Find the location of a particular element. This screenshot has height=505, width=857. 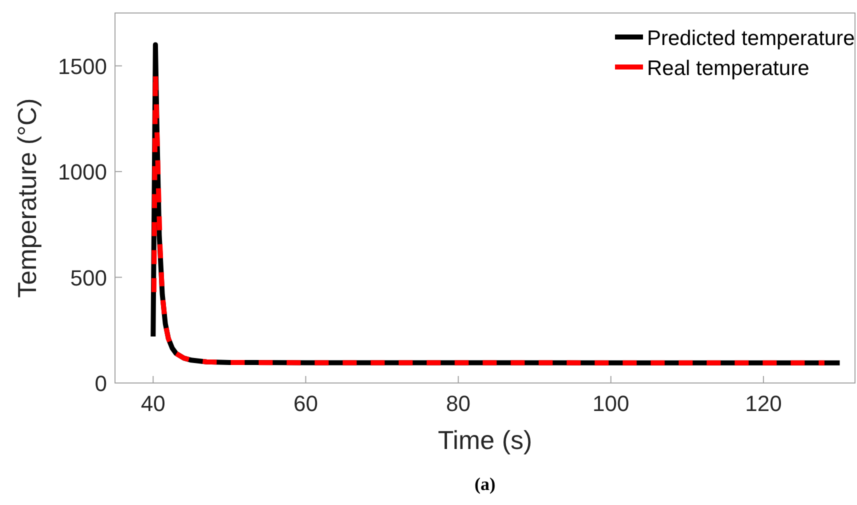

x-tick-label: 80 is located at coordinates (458, 403).